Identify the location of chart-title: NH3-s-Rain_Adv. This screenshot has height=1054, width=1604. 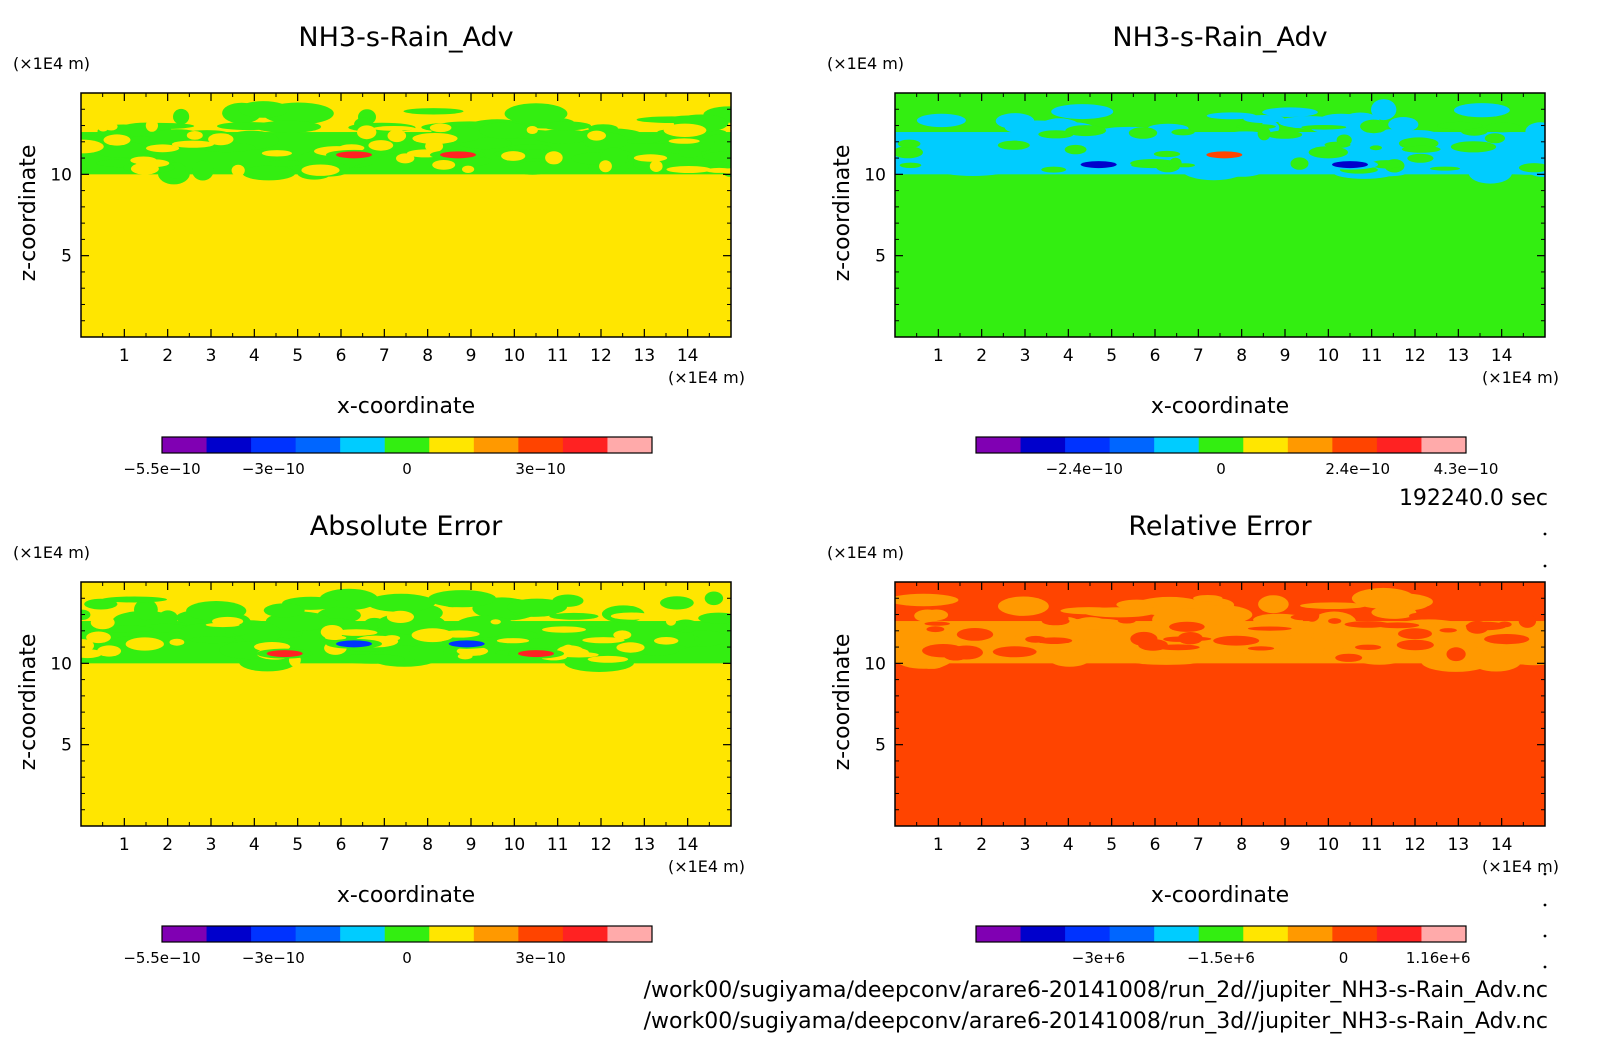
(1219, 37).